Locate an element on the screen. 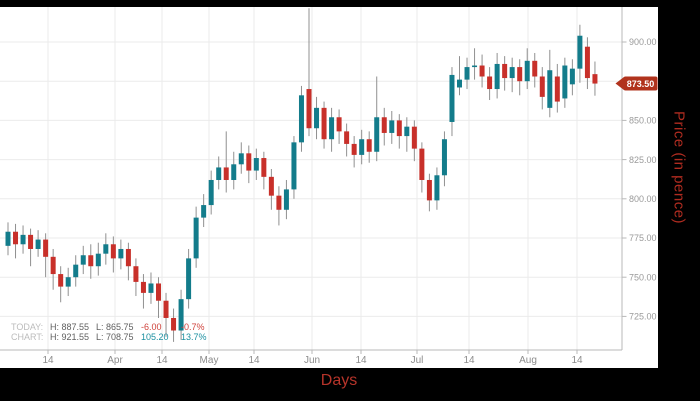 This screenshot has height=401, width=700. chart-range-change: 105.20 is located at coordinates (155, 337).